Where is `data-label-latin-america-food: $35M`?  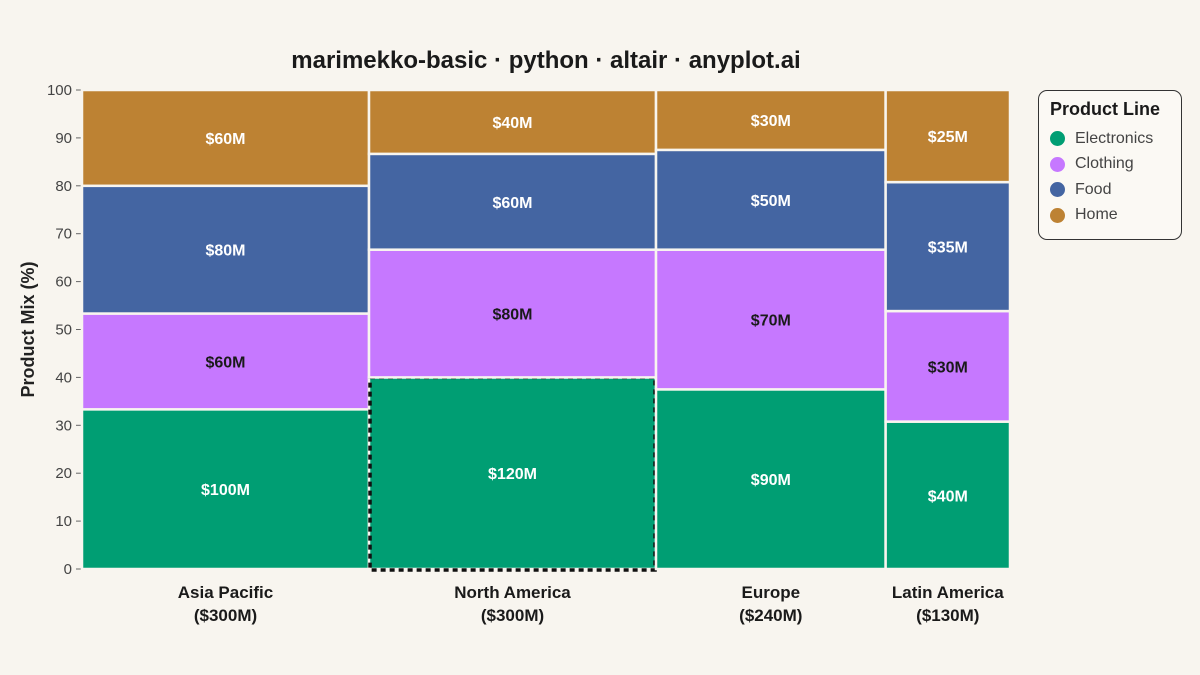
data-label-latin-america-food: $35M is located at coordinates (948, 248).